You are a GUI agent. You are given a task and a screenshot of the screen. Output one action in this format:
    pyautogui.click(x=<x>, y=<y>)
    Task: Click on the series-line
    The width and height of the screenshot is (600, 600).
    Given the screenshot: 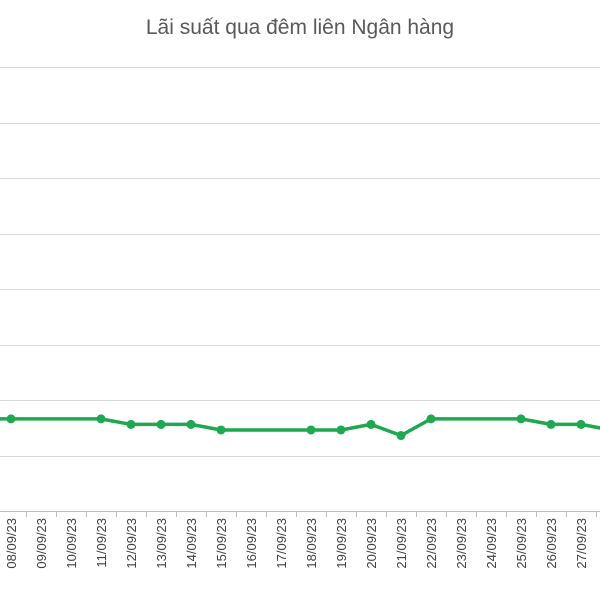 What is the action you would take?
    pyautogui.click(x=300, y=427)
    